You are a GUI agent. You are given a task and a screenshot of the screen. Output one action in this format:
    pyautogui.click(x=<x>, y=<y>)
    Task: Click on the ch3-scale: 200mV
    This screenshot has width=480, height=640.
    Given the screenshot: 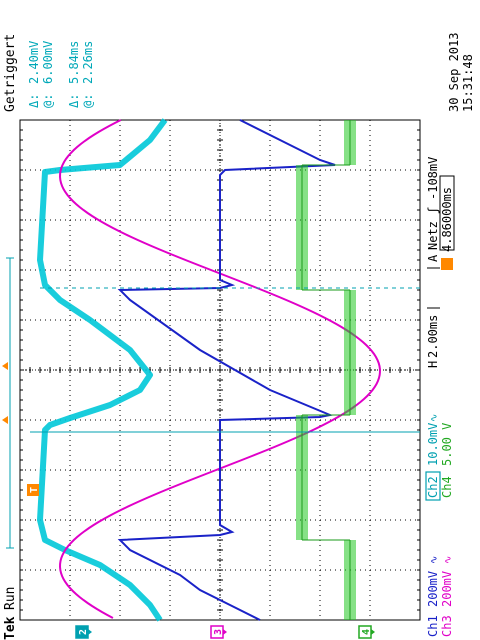 What is the action you would take?
    pyautogui.click(x=447, y=589)
    